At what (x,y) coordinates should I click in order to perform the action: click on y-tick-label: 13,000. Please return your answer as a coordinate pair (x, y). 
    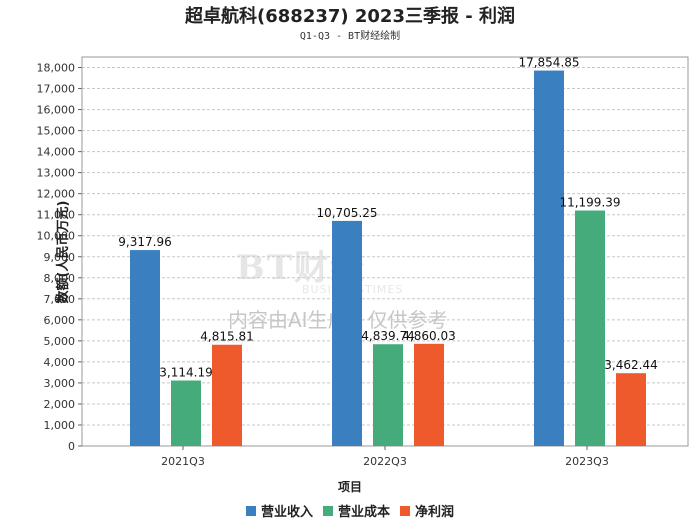
    Looking at the image, I should click on (56, 173).